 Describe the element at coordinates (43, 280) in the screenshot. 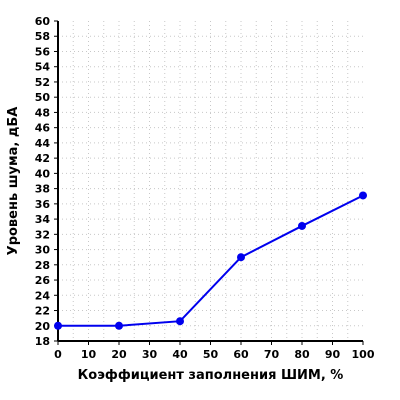

I see `y-tick-label: 26` at that location.